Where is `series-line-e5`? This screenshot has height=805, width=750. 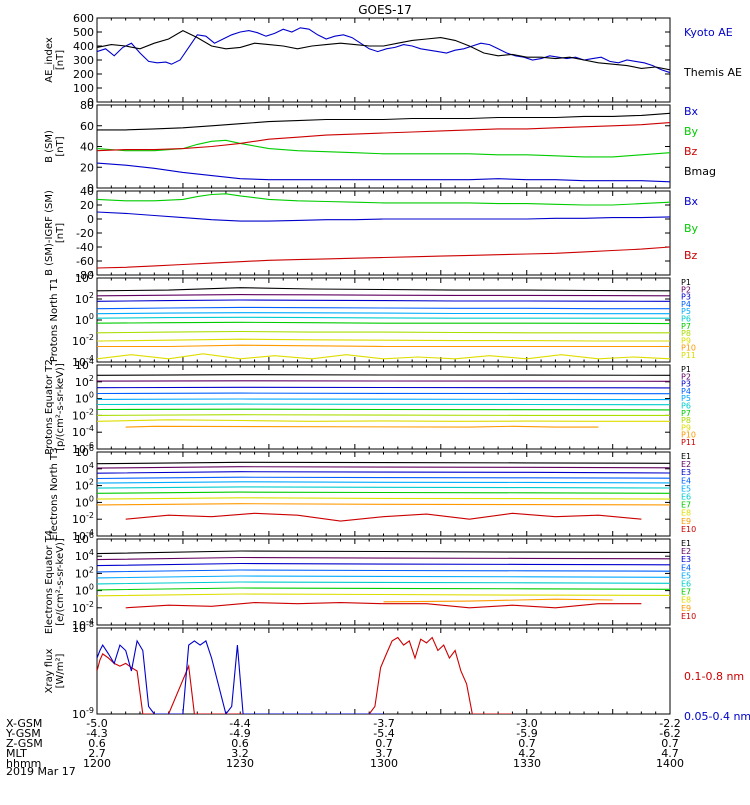 series-line-e5 is located at coordinates (383, 577).